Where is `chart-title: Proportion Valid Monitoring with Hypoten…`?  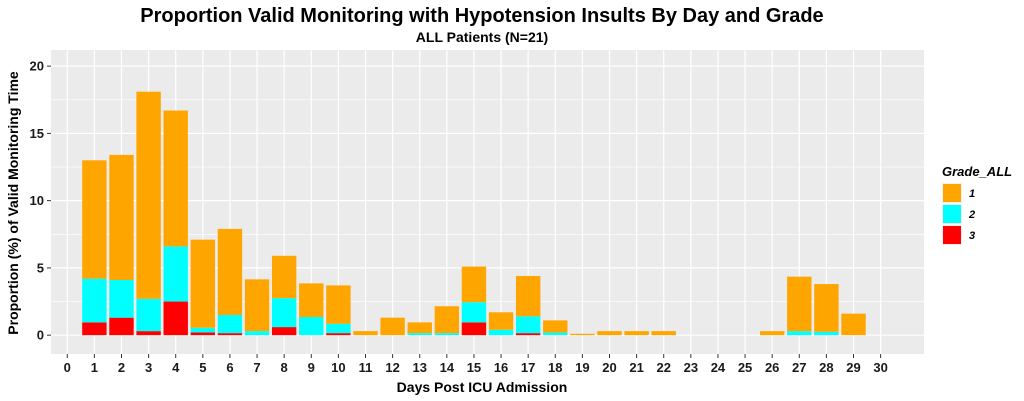
chart-title: Proportion Valid Monitoring with Hypoten… is located at coordinates (481, 16).